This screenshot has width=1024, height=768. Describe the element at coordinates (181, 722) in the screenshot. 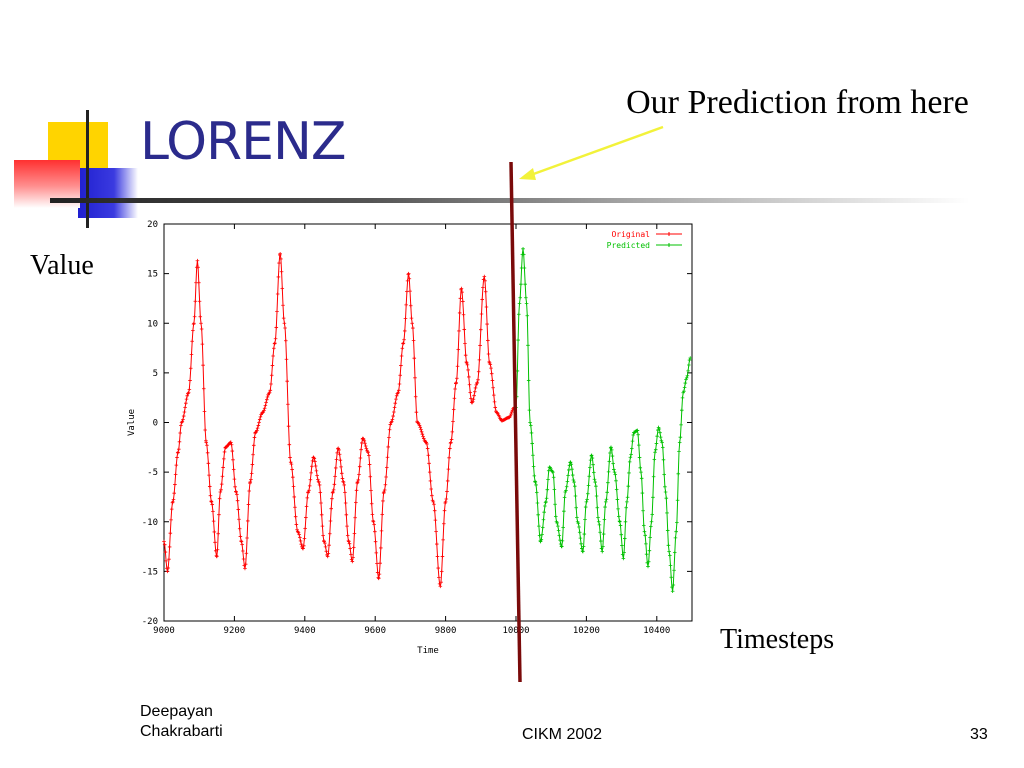

I see `footer-author: Deepayan Chakrabarti` at that location.